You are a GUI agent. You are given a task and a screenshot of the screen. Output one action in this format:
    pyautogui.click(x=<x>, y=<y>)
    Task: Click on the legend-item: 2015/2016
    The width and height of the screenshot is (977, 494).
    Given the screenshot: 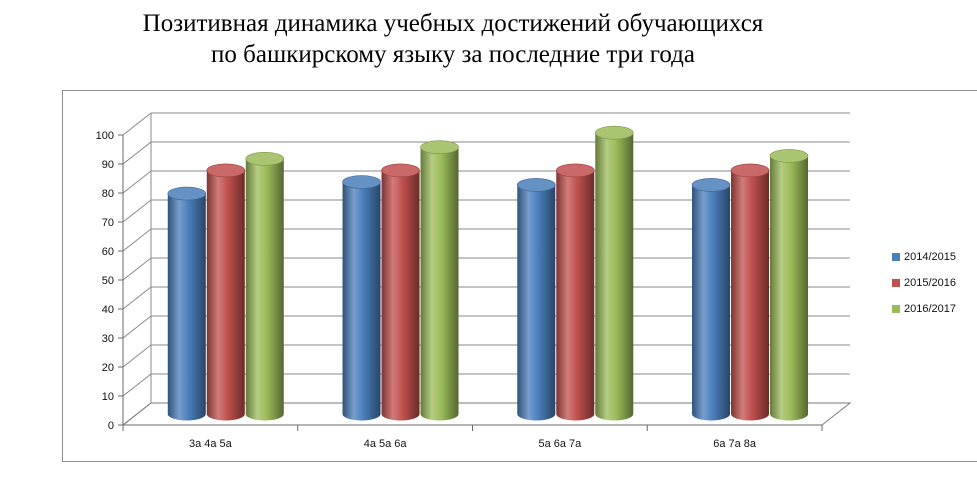 What is the action you would take?
    pyautogui.click(x=924, y=283)
    